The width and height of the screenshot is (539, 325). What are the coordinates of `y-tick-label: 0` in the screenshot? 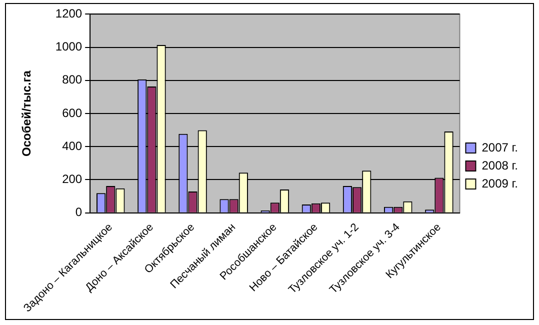 It's located at (78, 212).